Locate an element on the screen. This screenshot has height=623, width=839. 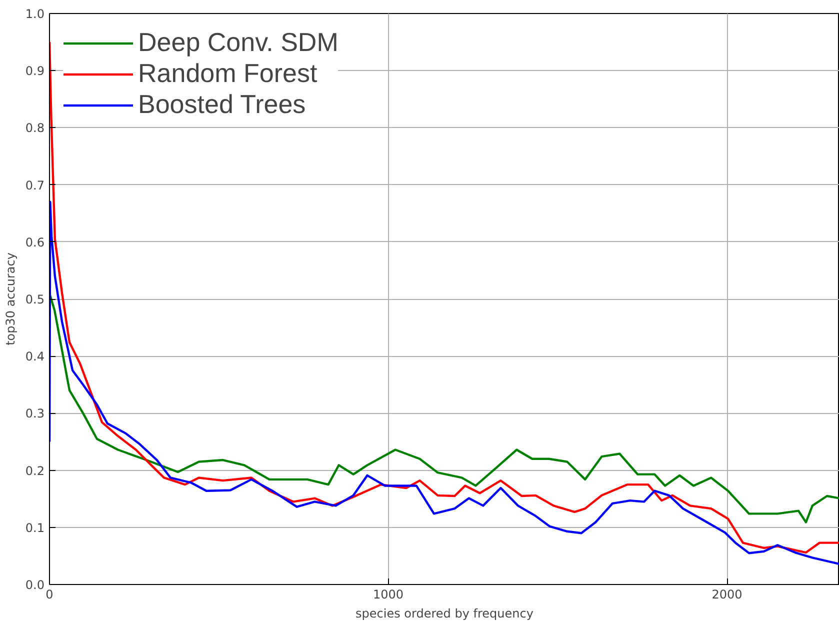
y-tick-label: 0.4 is located at coordinates (35, 357).